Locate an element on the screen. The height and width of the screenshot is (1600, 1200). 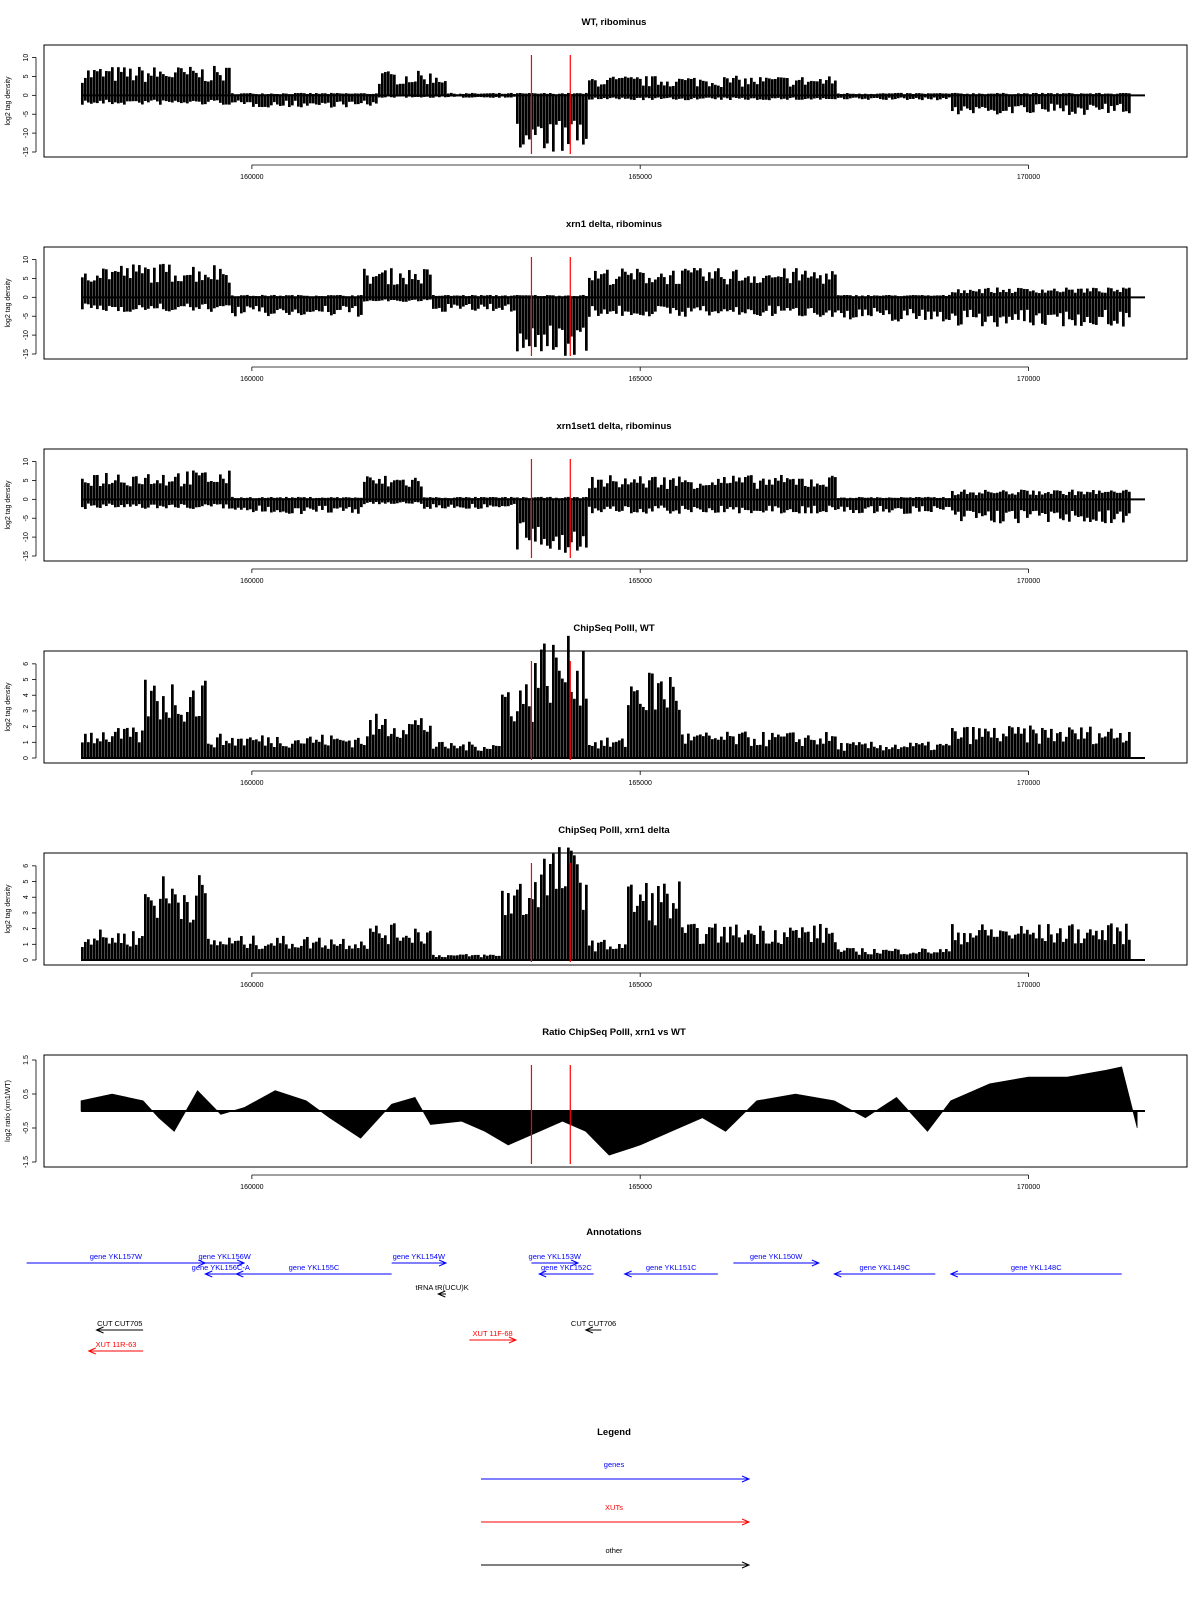
annotation-label: gene YKL151C is located at coordinates (671, 1267).